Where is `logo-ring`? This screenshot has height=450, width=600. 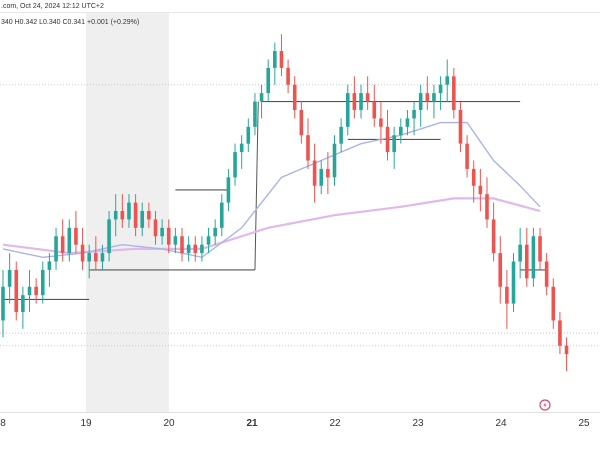
logo-ring is located at coordinates (545, 405).